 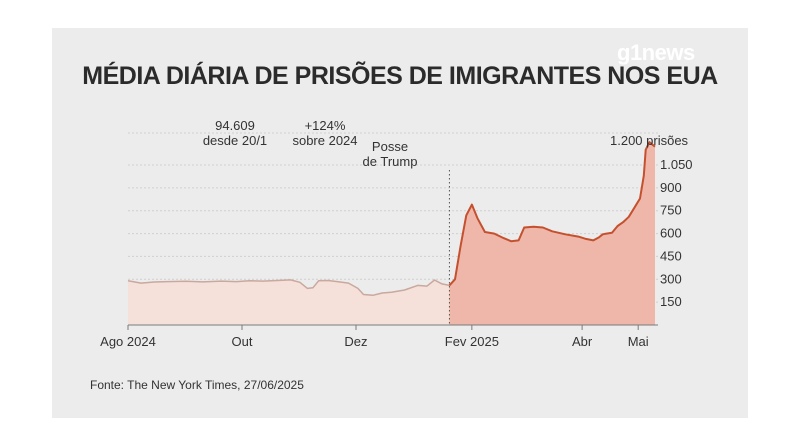 What do you see at coordinates (197, 385) in the screenshot?
I see `chart-source: Fonte: The New York Times, 27/06/2025` at bounding box center [197, 385].